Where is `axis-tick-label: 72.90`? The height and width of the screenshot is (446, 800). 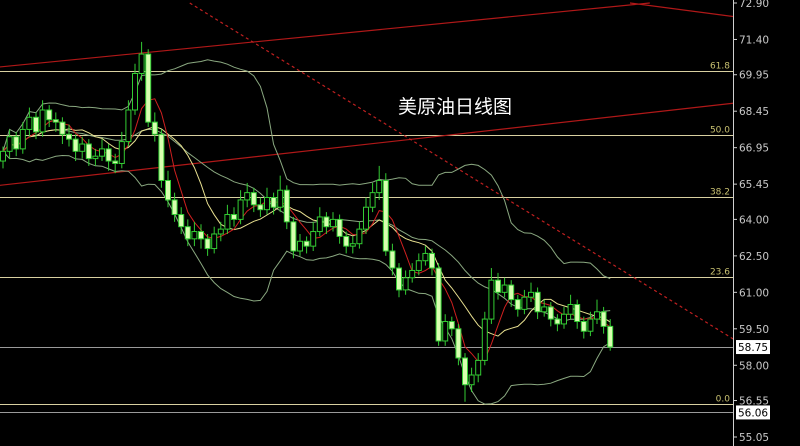 axis-tick-label: 72.90 is located at coordinates (754, 5).